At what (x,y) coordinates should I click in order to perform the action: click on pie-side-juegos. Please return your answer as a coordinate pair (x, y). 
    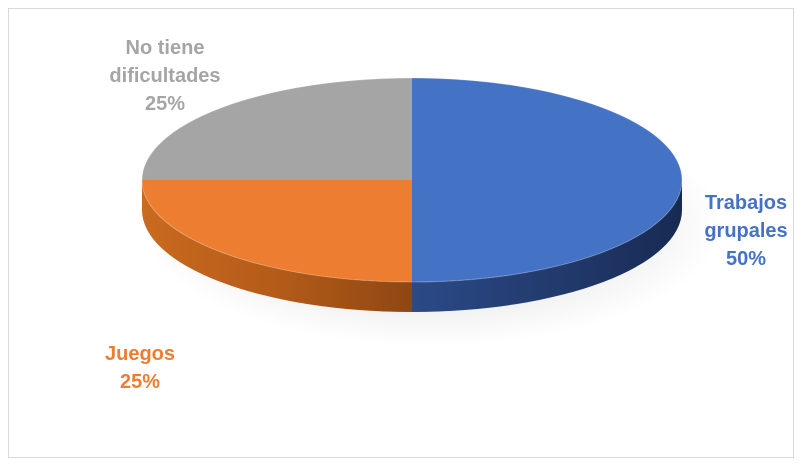
    Looking at the image, I should click on (277, 246).